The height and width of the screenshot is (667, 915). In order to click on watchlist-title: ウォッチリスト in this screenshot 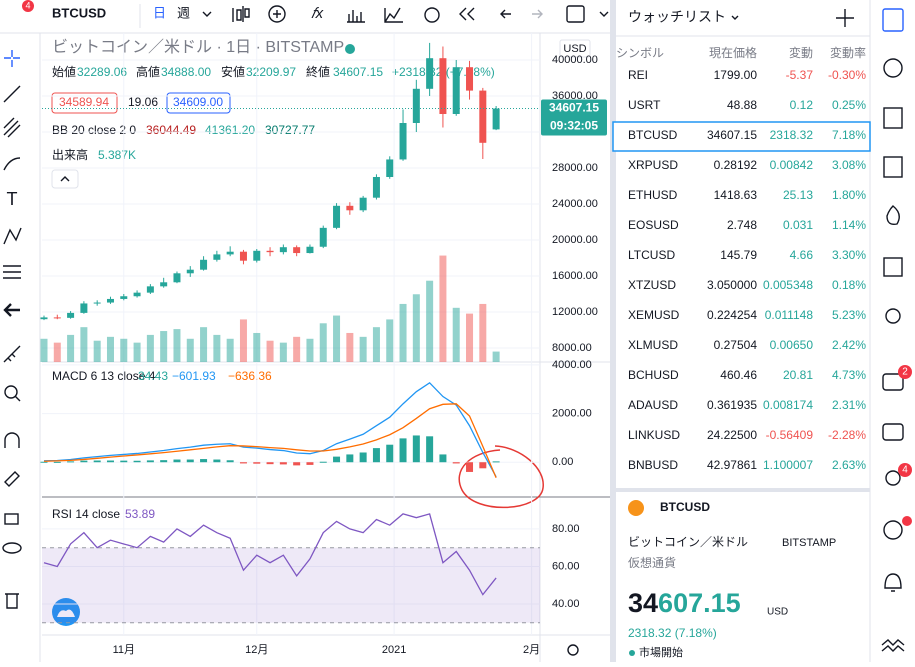, I will do `click(677, 17)`.